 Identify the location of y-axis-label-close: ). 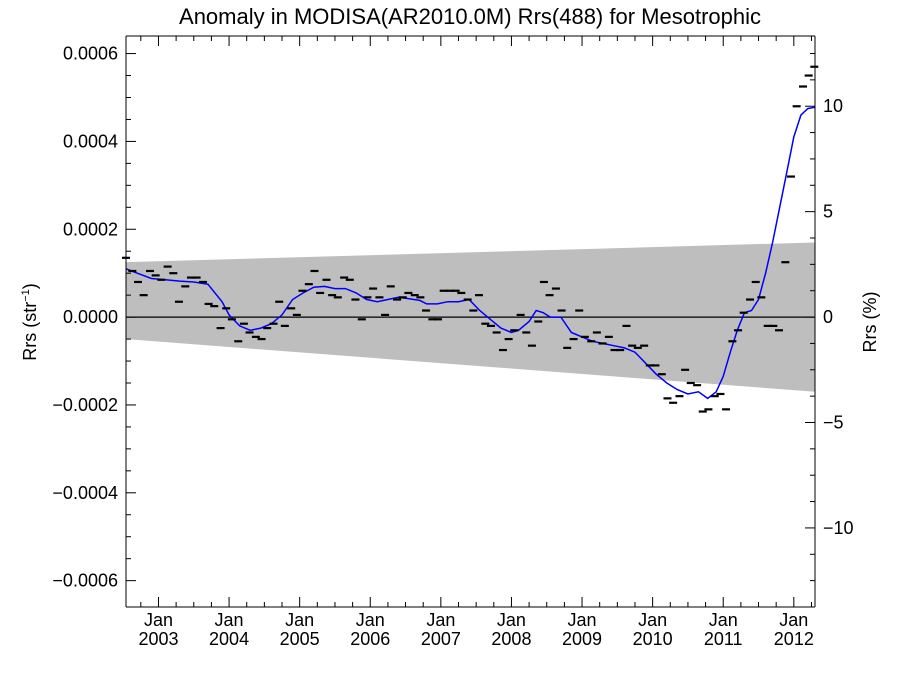
(30, 286).